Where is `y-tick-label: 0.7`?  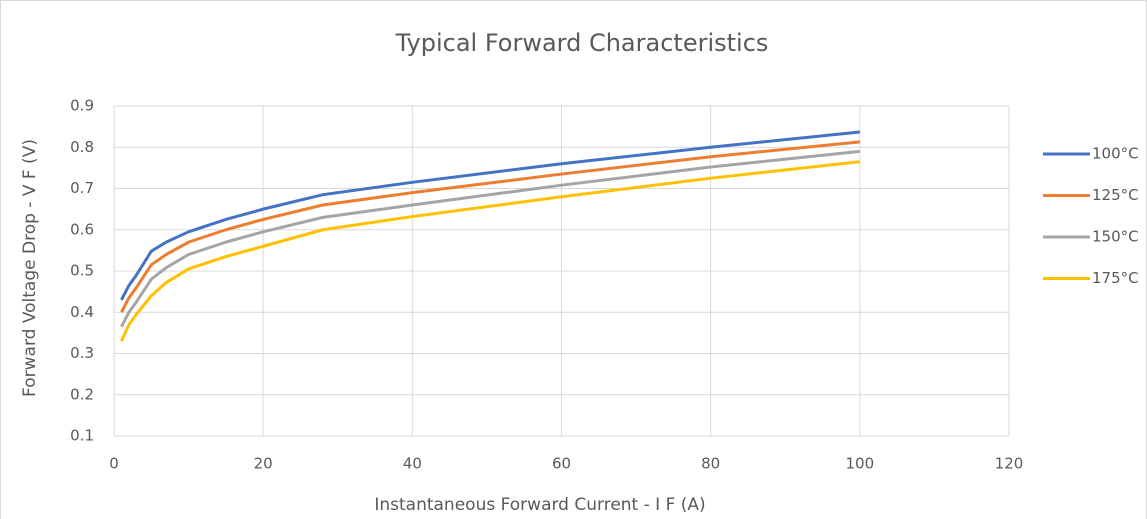
y-tick-label: 0.7 is located at coordinates (82, 188).